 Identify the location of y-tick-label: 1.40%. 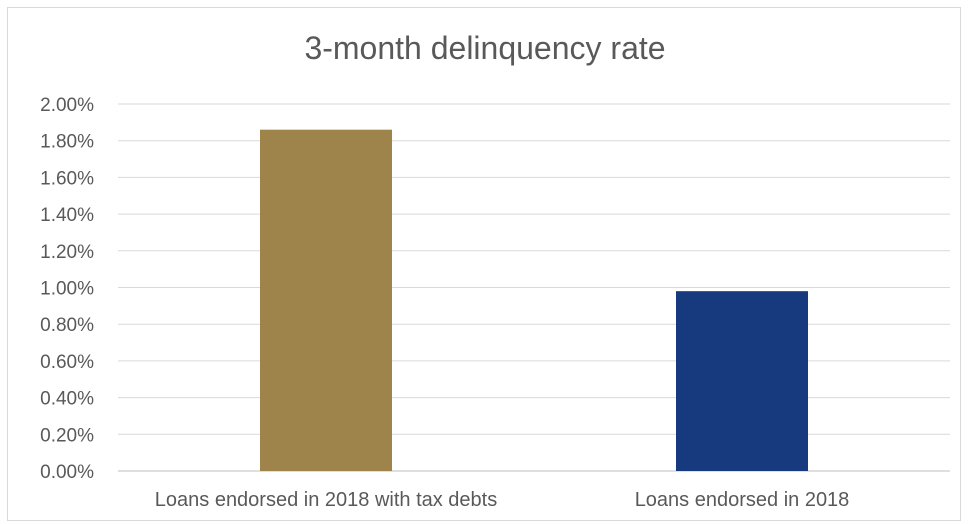
(67, 215).